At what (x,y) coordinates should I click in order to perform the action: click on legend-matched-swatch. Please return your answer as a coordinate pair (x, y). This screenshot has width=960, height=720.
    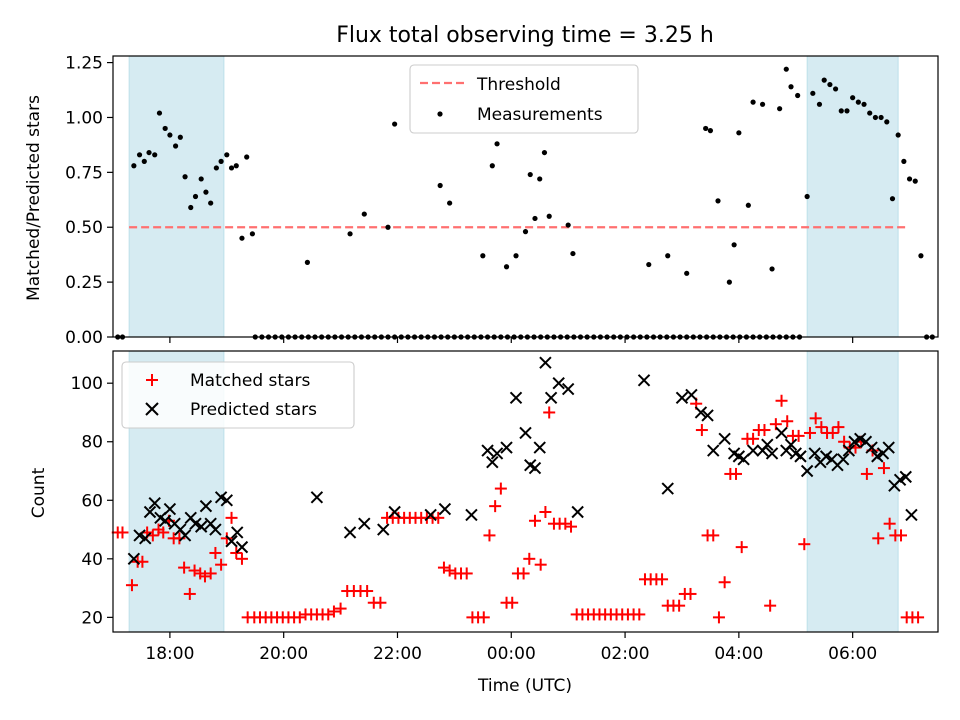
    Looking at the image, I should click on (152, 380).